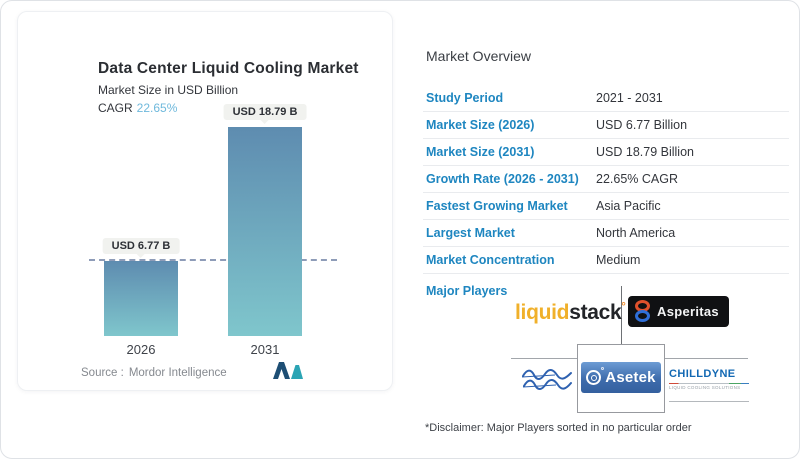 The width and height of the screenshot is (800, 459). Describe the element at coordinates (643, 311) in the screenshot. I see `asperitas-rings-icon` at that location.